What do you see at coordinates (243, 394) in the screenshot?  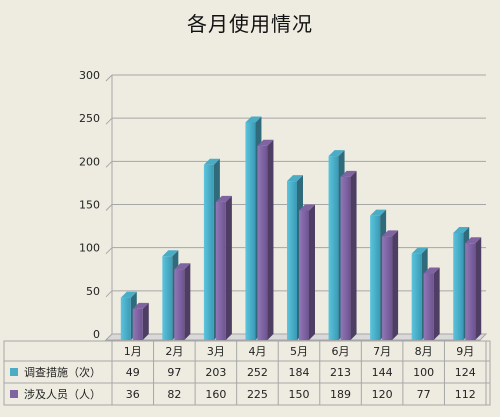 I see `table-row: 涉及人员（人） 36 82 160 225 150 189 120 77 112` at bounding box center [243, 394].